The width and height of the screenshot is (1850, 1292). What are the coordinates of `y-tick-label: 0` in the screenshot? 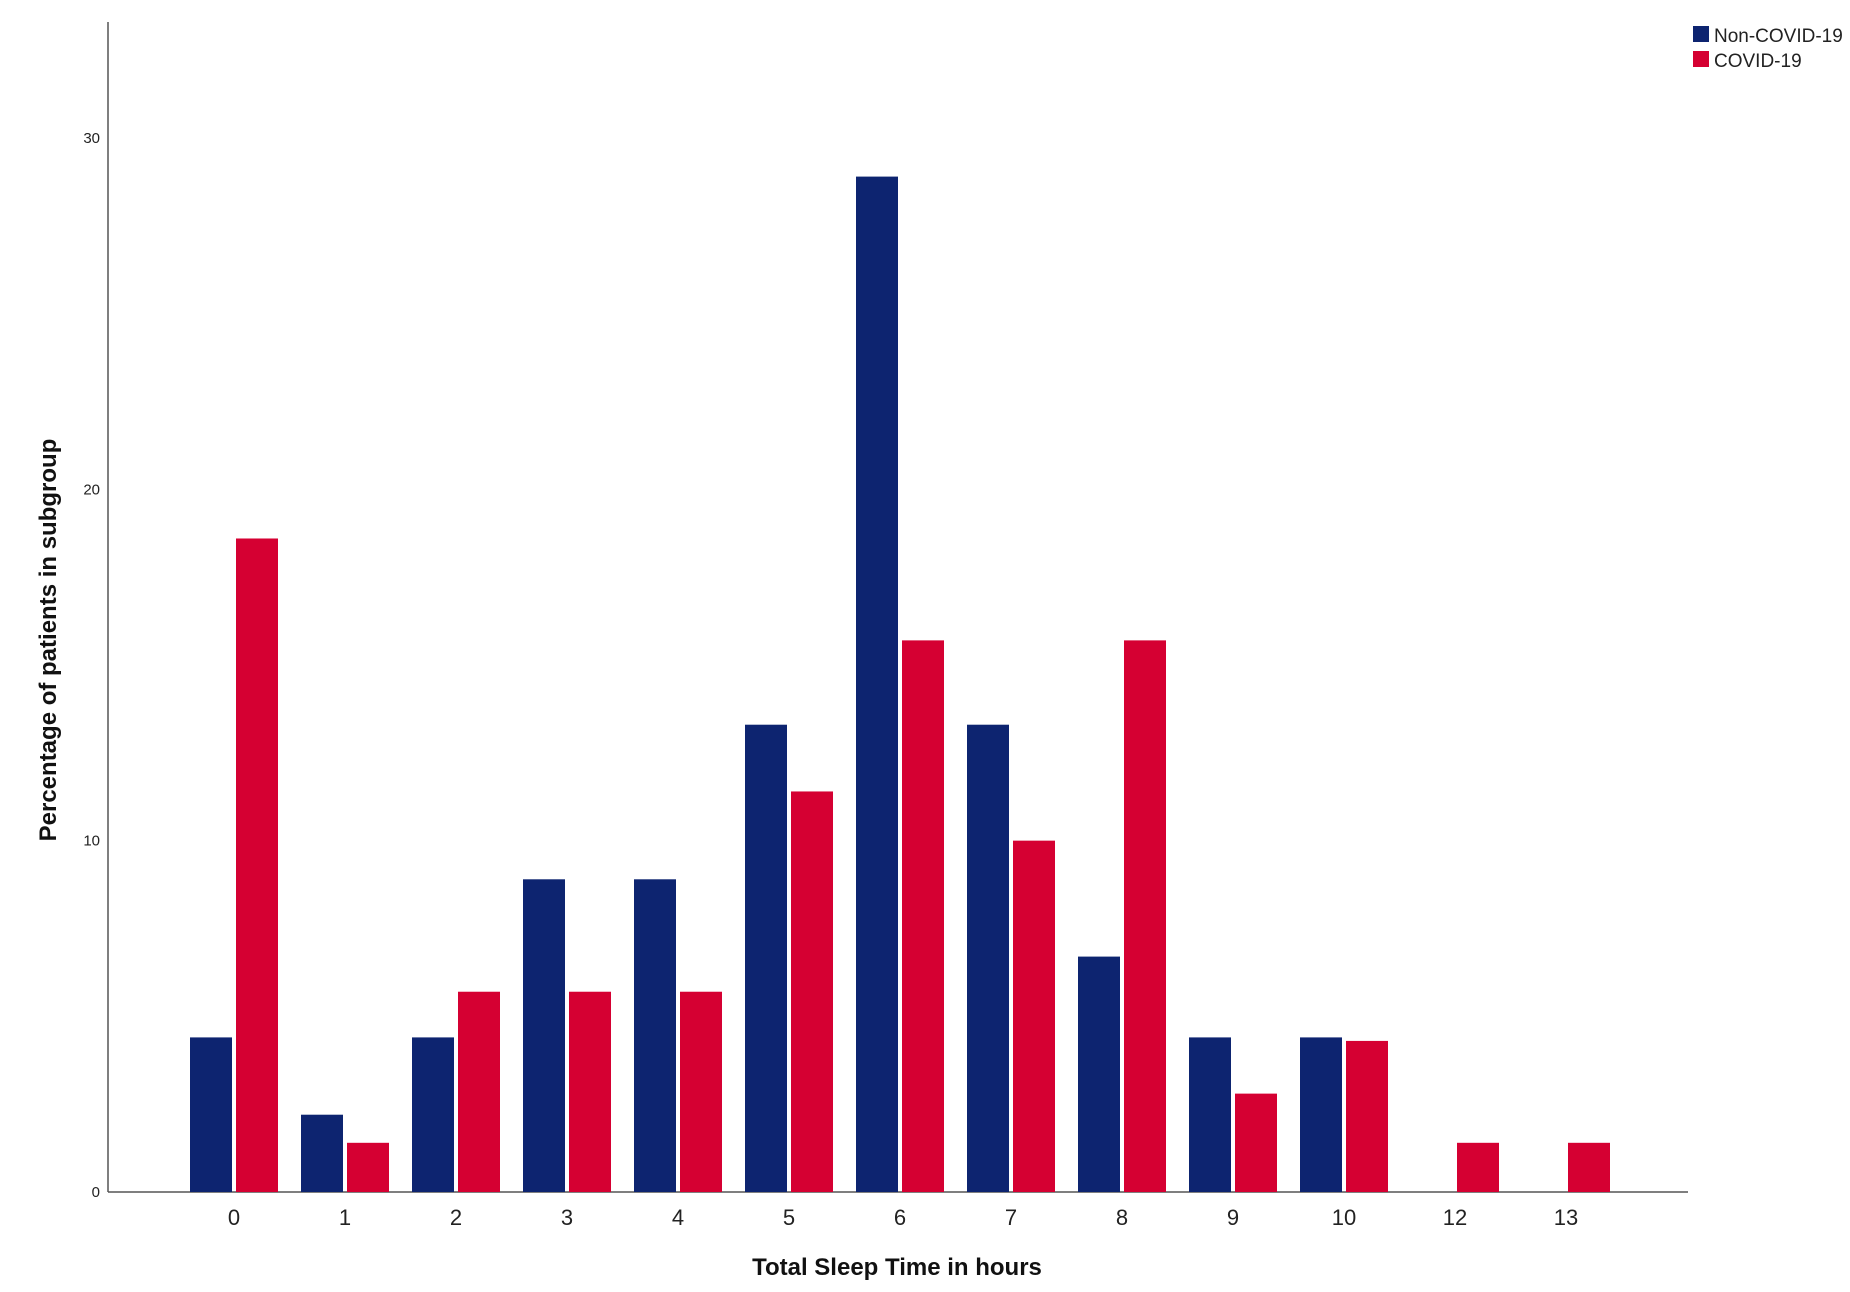 It's located at (96, 1192).